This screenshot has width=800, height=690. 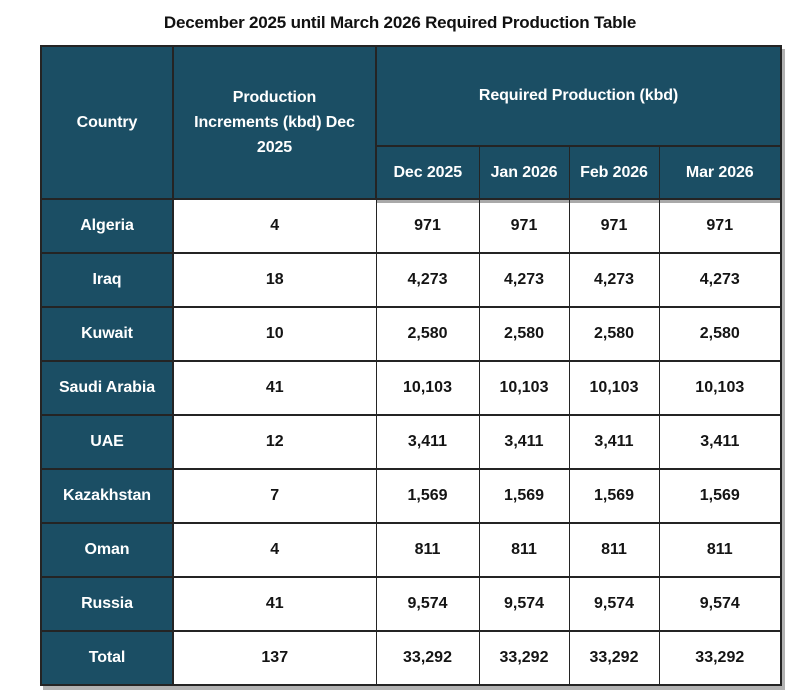 What do you see at coordinates (274, 442) in the screenshot?
I see `increment-cell: 12` at bounding box center [274, 442].